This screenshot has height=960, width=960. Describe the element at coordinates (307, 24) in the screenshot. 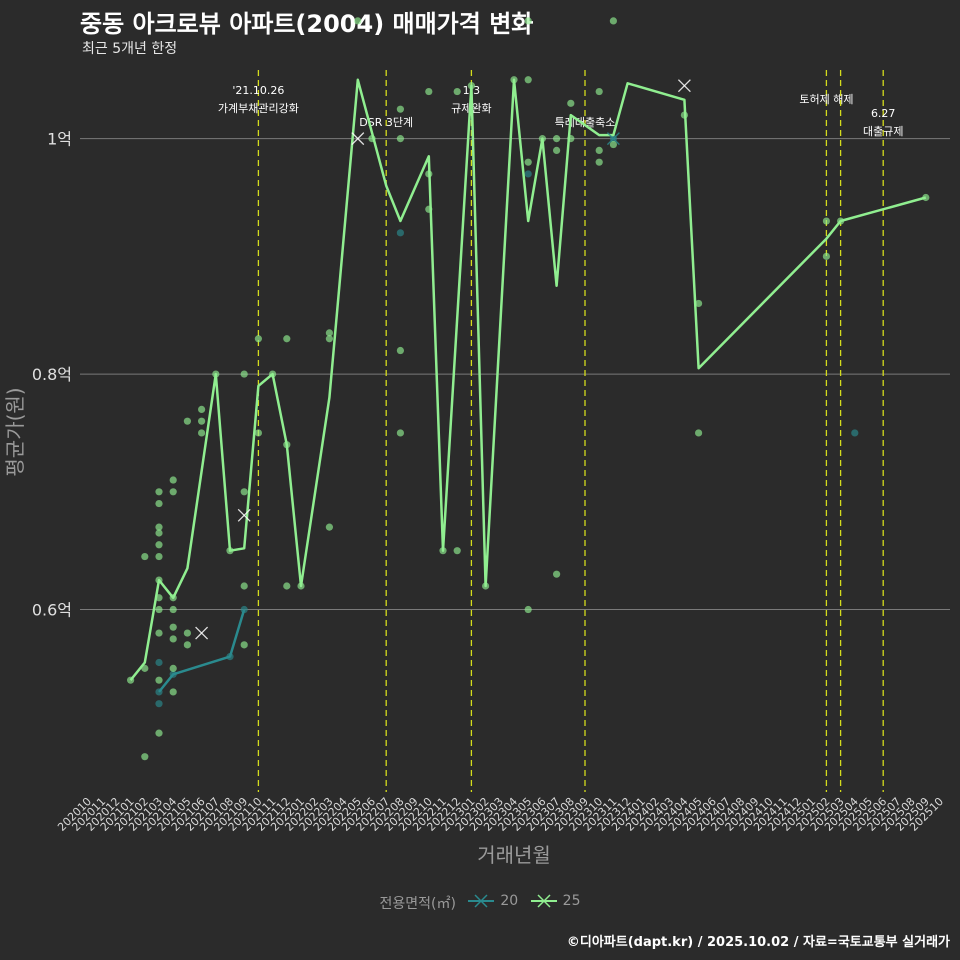

I see `chart-title: 중동 아크로뷰 아파트(2004) 매매가격 변화` at that location.